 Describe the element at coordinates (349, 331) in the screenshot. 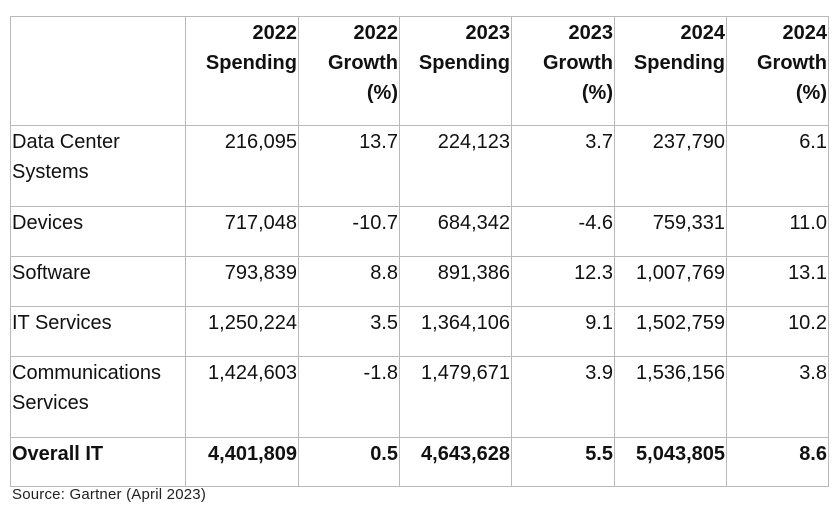

I see `cell-2022-growth: 3.5` at that location.